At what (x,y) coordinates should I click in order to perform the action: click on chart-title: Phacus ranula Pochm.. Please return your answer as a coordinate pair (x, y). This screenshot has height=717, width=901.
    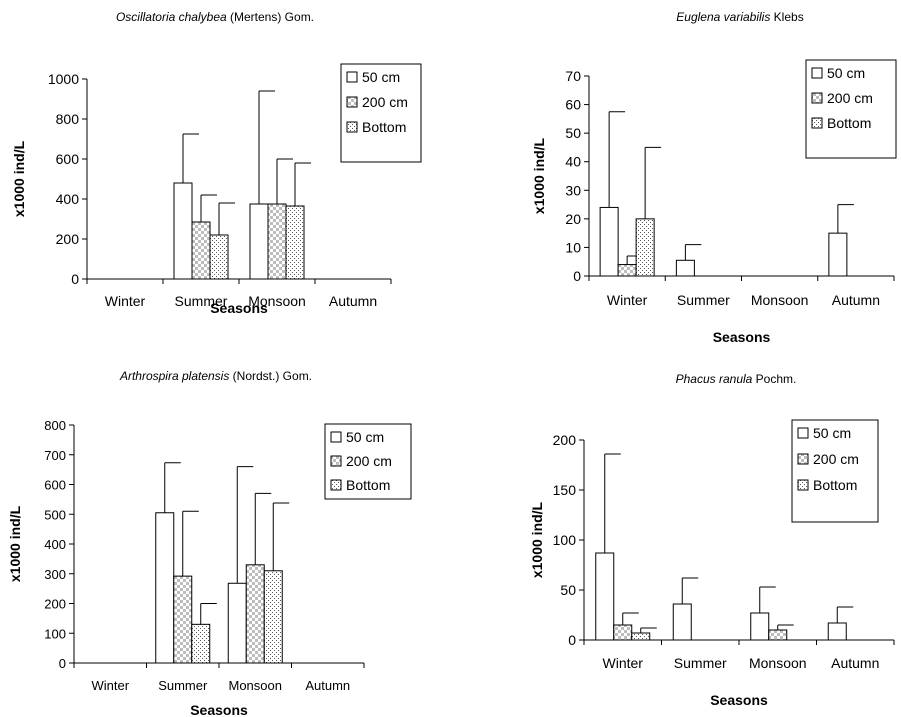
    Looking at the image, I should click on (736, 379).